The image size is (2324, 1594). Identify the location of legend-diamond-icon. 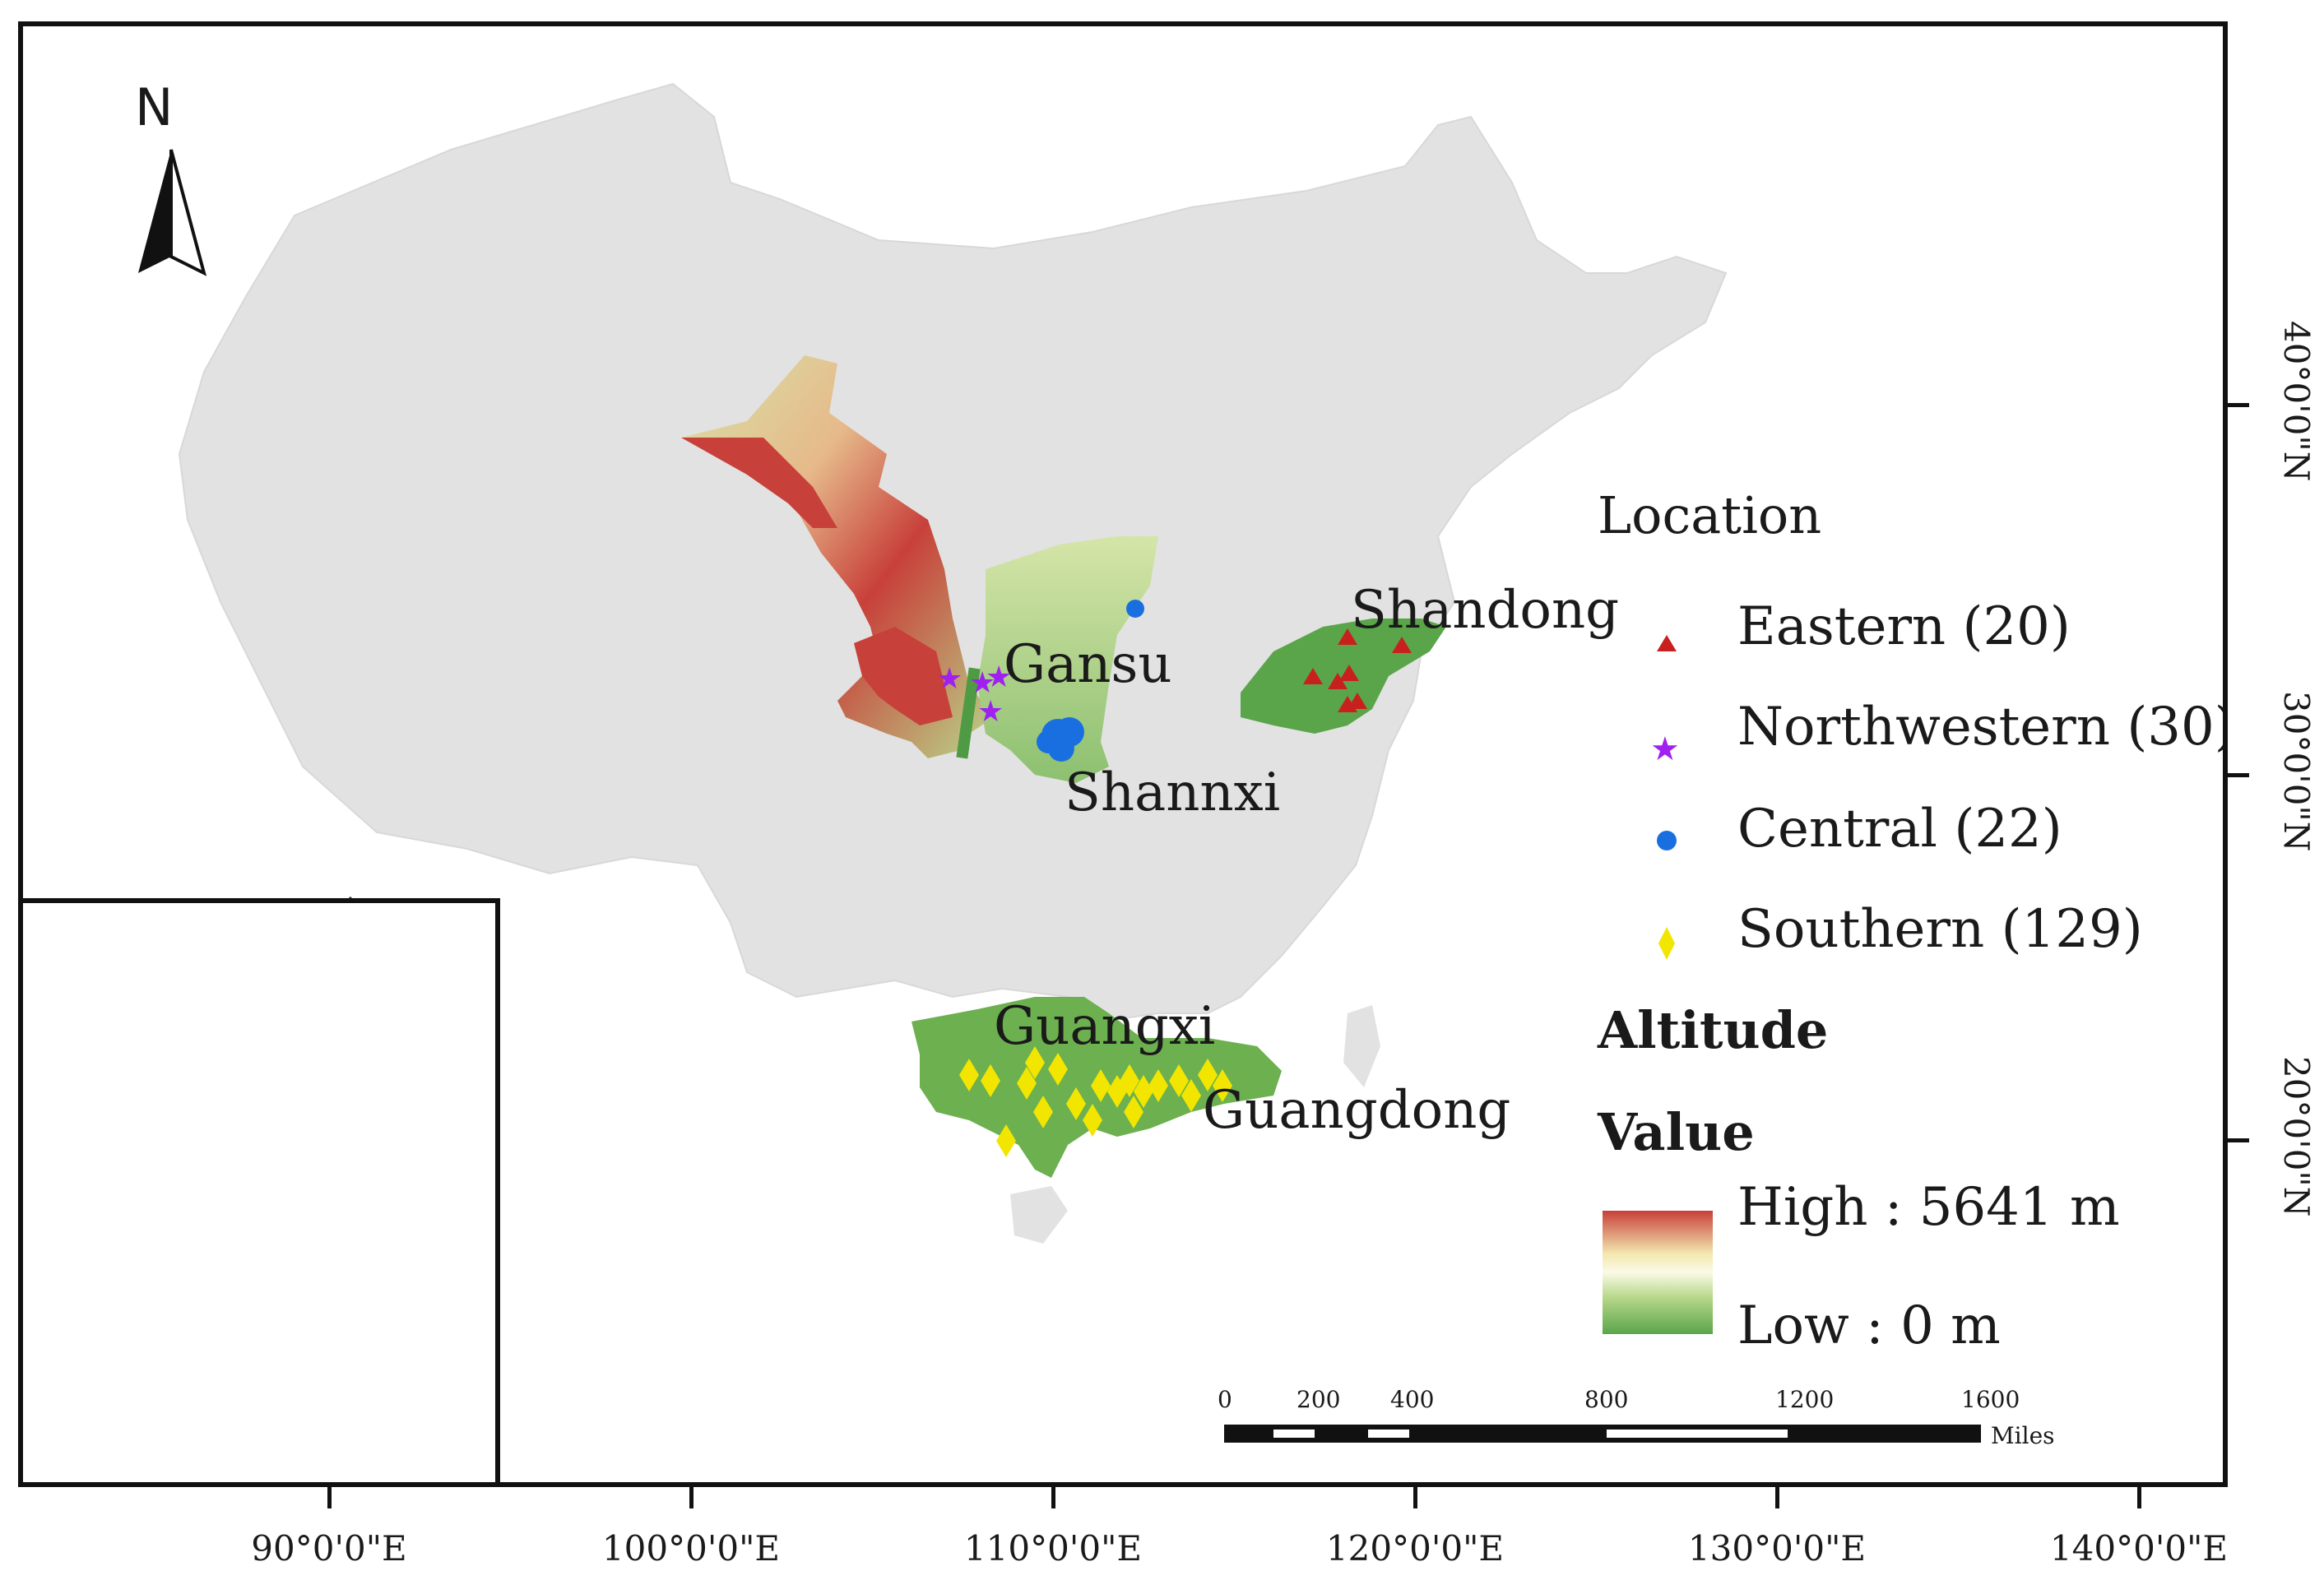
(1667, 943).